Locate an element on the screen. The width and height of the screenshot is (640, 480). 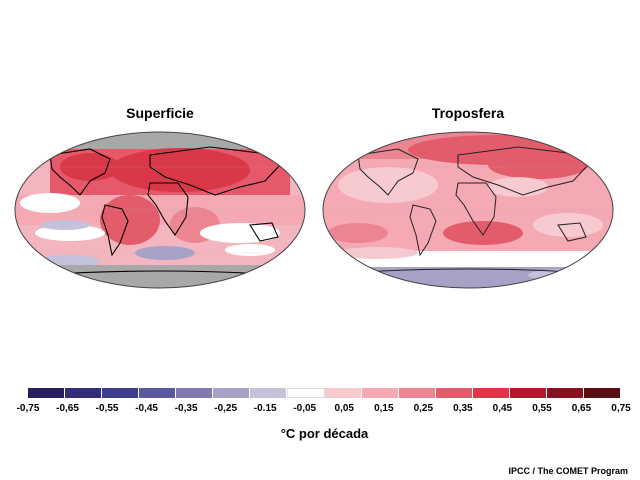
color-scale-tick-label: 0,55 is located at coordinates (542, 408).